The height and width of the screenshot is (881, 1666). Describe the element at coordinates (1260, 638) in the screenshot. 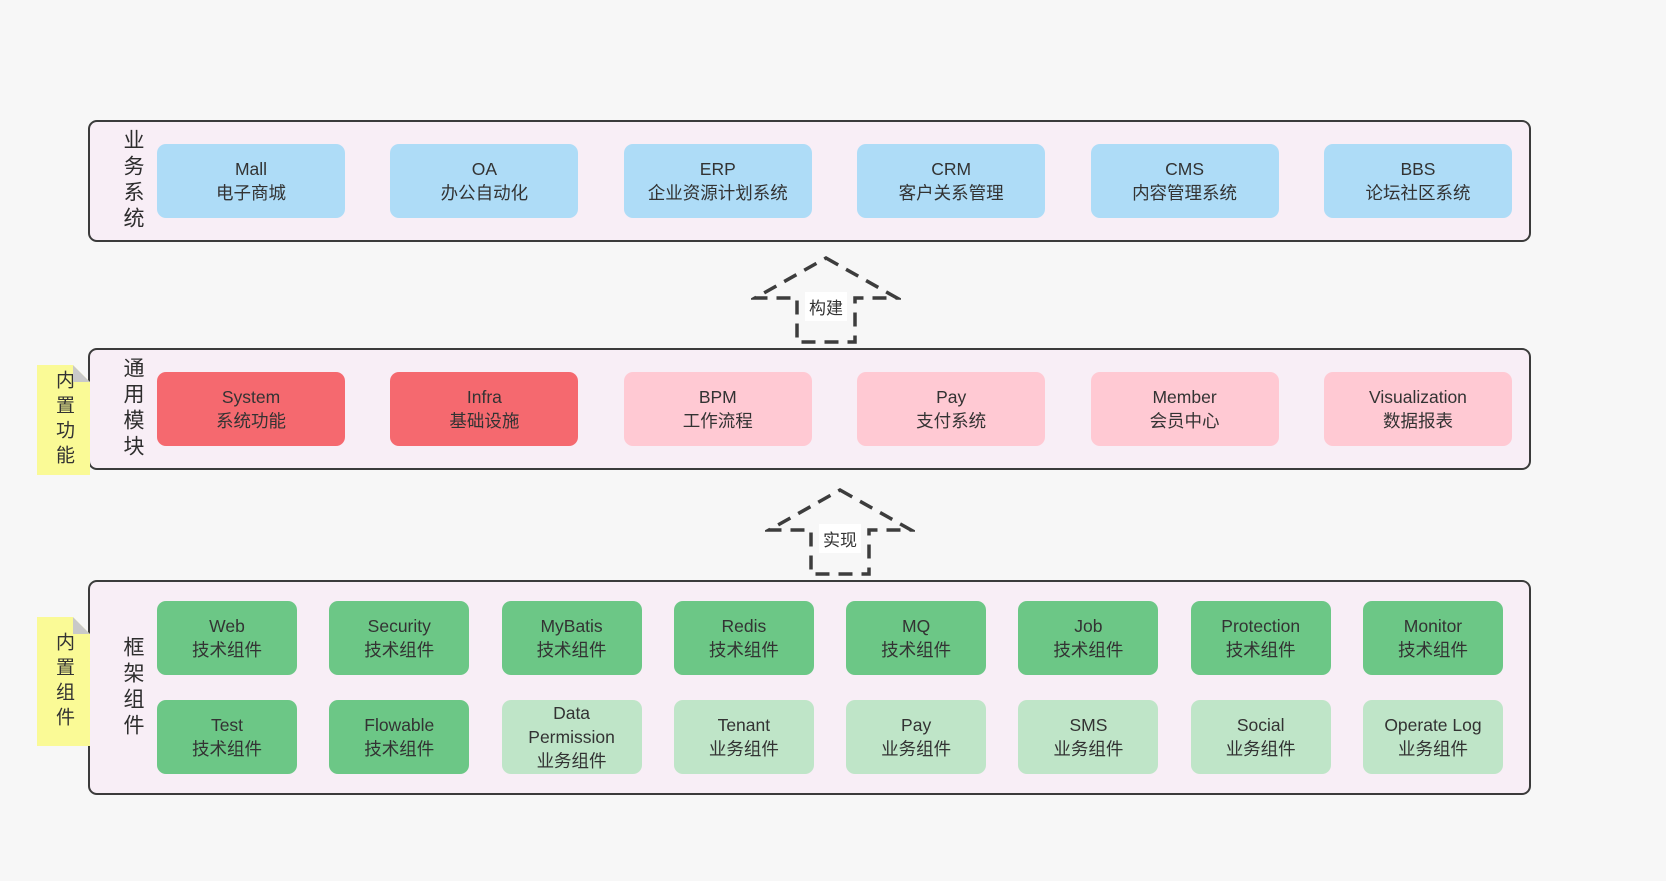

I see `box-protection: Protection 技术组件` at that location.